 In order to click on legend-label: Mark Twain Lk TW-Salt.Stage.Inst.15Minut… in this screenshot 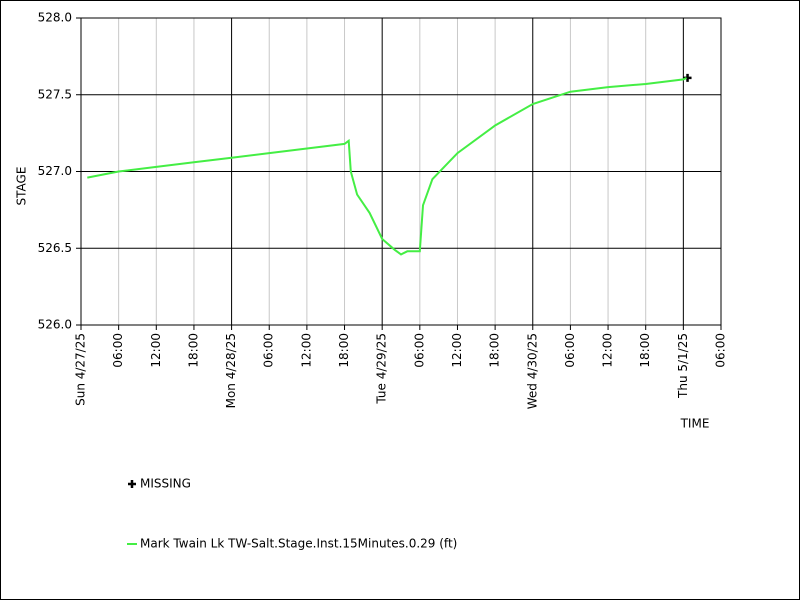, I will do `click(298, 544)`.